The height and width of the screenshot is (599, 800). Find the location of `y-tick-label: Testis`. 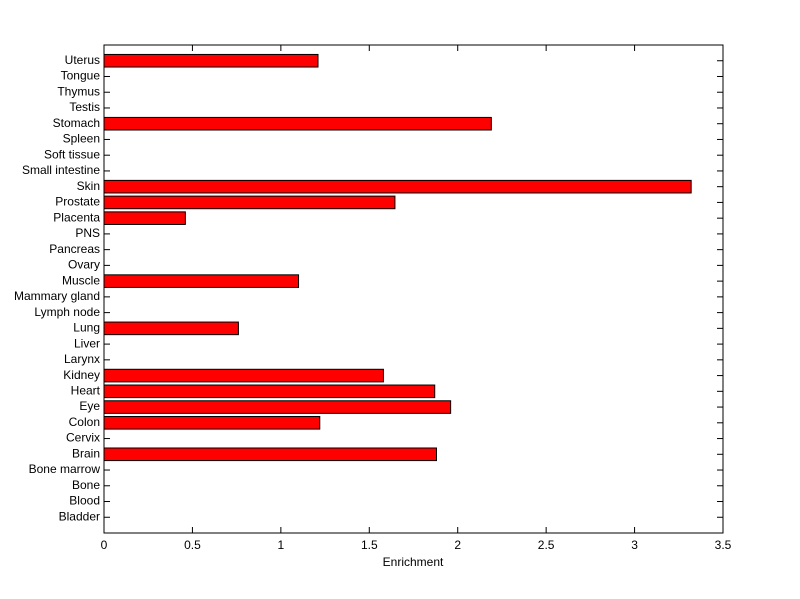

y-tick-label: Testis is located at coordinates (84, 107).